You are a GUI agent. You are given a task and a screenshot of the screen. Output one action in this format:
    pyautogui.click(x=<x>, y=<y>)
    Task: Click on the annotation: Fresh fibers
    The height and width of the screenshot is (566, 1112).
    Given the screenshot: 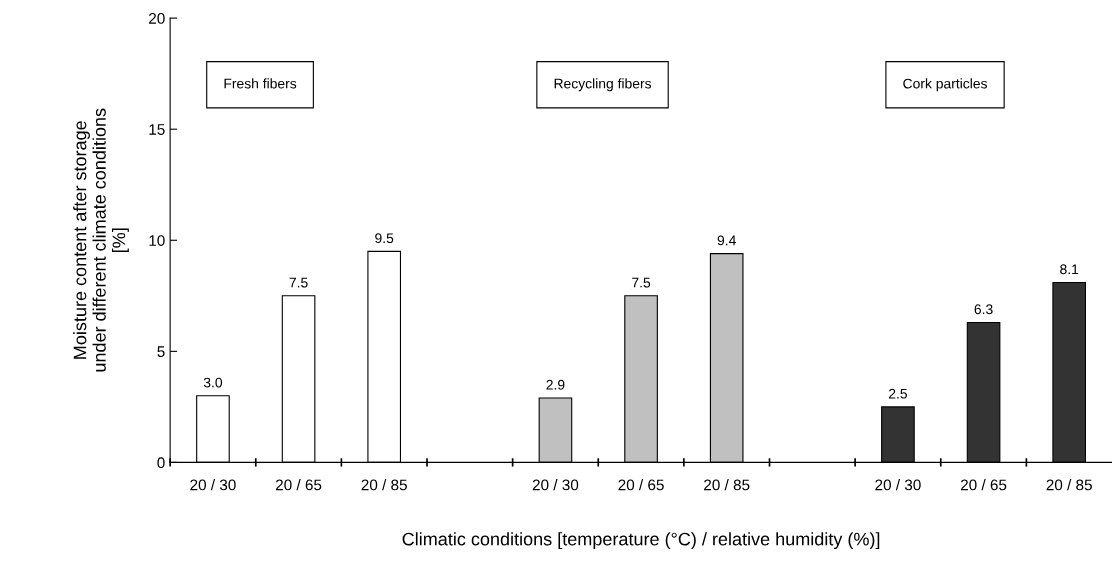 What is the action you would take?
    pyautogui.click(x=260, y=83)
    